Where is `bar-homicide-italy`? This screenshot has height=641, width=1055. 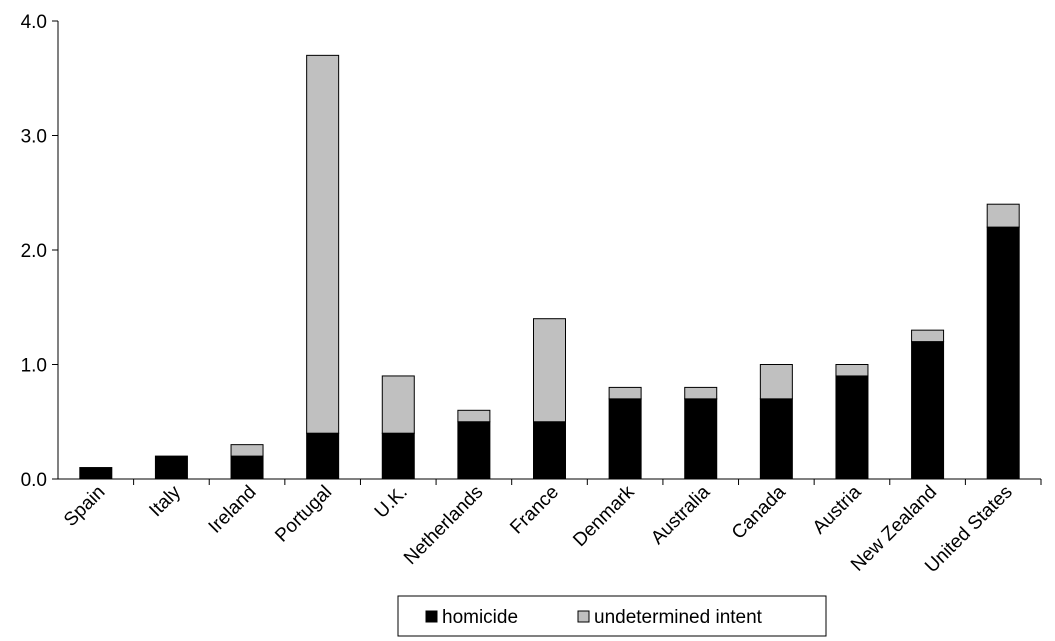 bar-homicide-italy is located at coordinates (171, 467).